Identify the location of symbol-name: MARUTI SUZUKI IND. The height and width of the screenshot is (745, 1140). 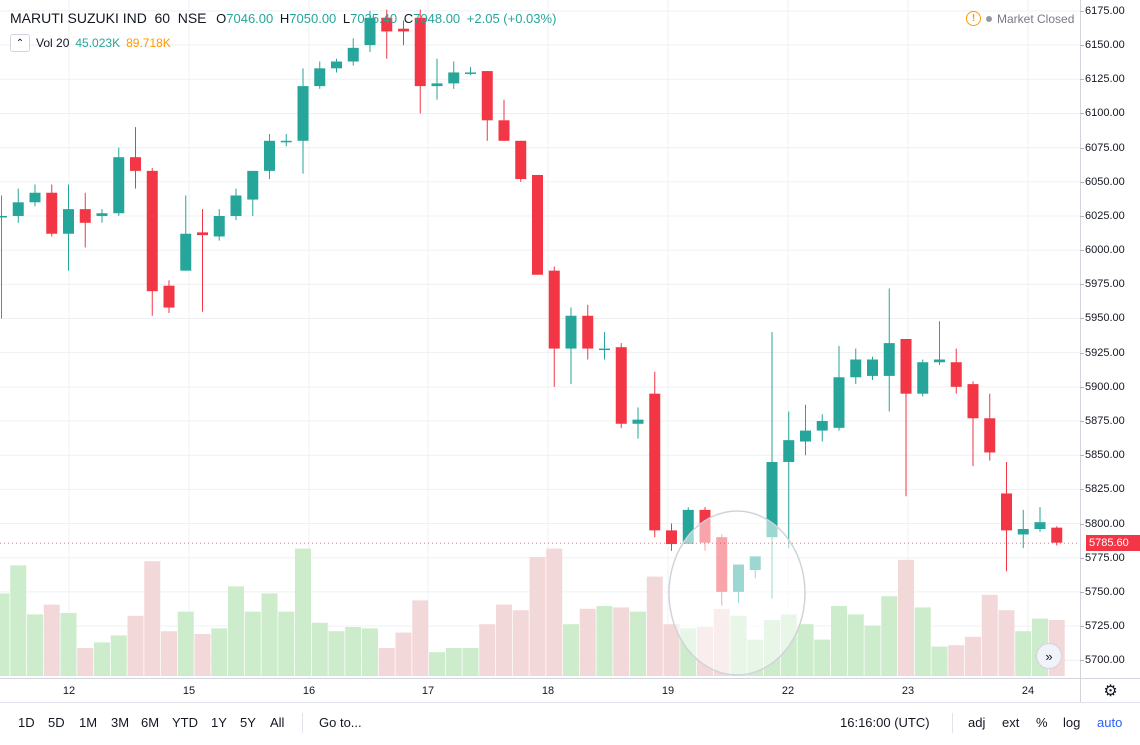
(78, 18).